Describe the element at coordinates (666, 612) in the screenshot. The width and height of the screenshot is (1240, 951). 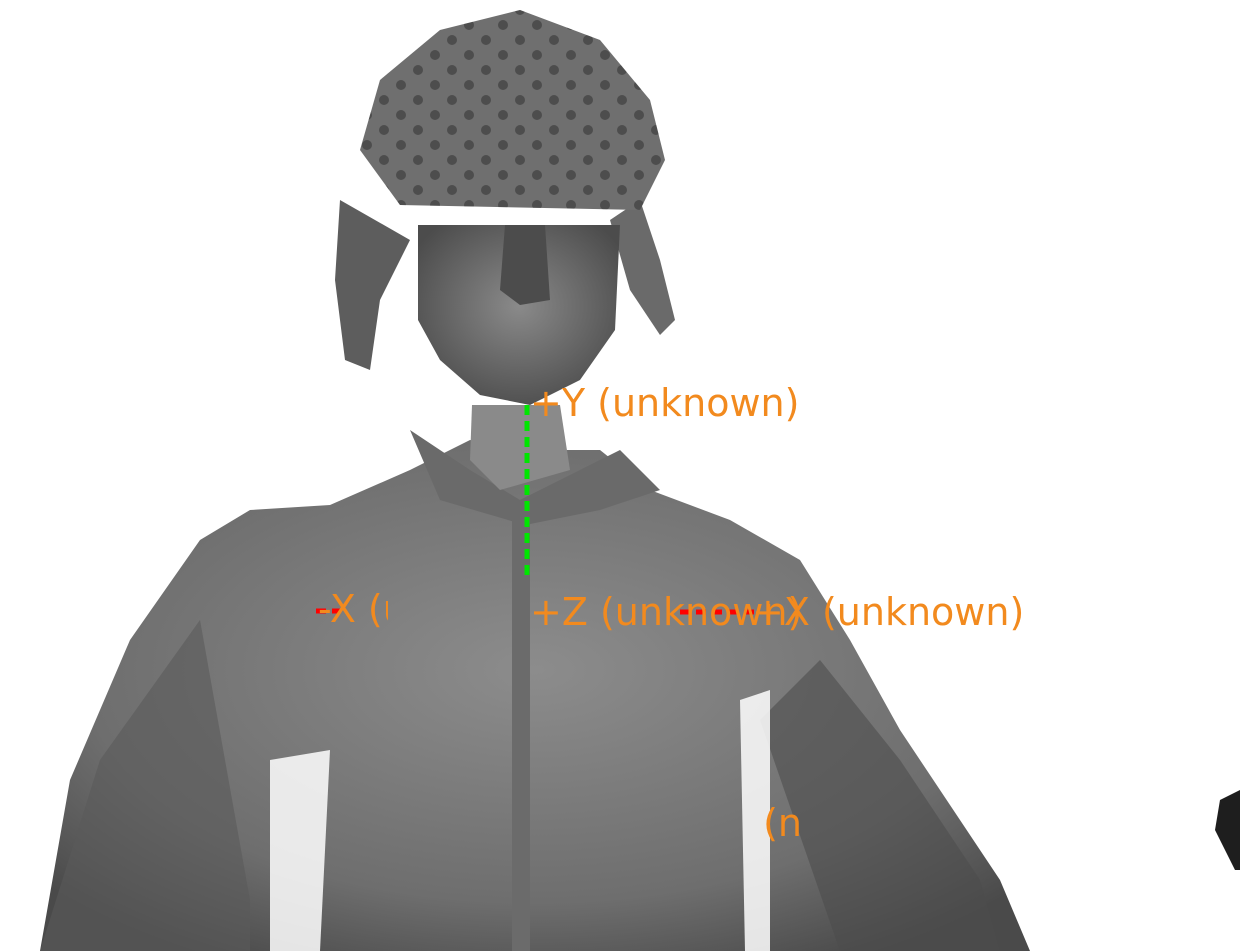
I see `axis-label-pos-z: +Z (unknown)` at that location.